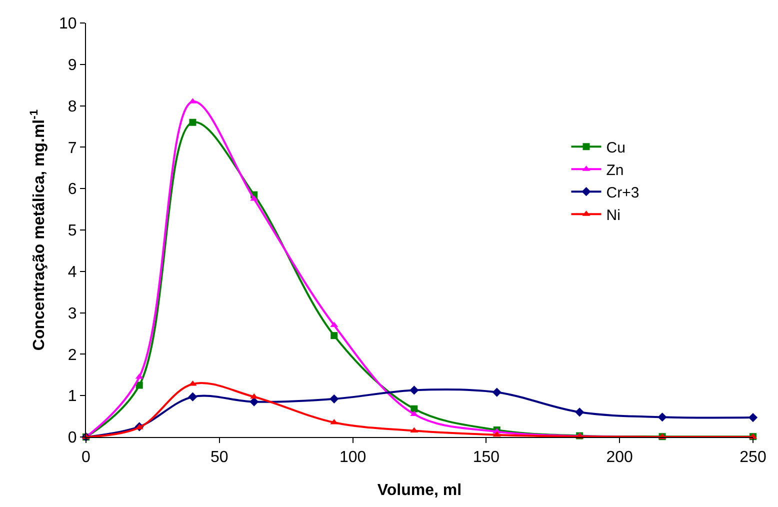 Image resolution: width=778 pixels, height=507 pixels. What do you see at coordinates (72, 189) in the screenshot?
I see `y-tick-label: 6` at bounding box center [72, 189].